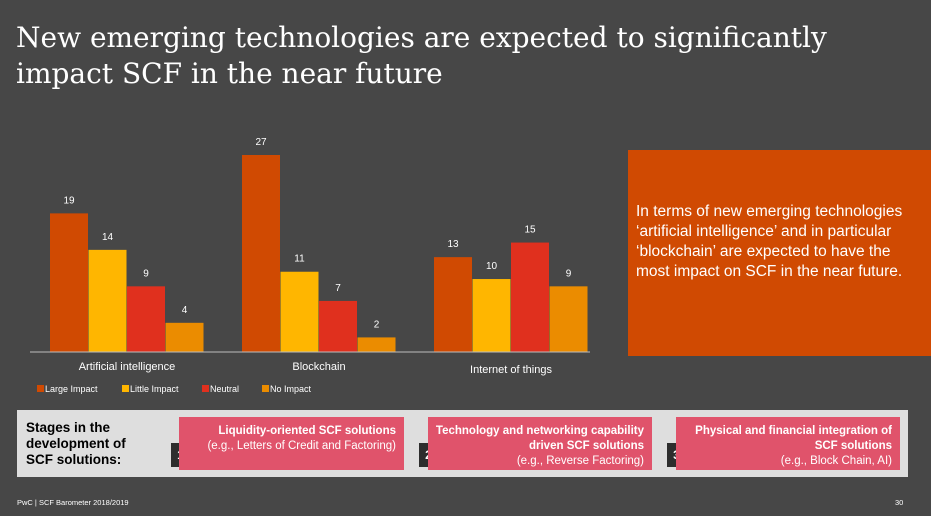  Describe the element at coordinates (154, 389) in the screenshot. I see `legend-label-little-impact: Little Impact` at that location.